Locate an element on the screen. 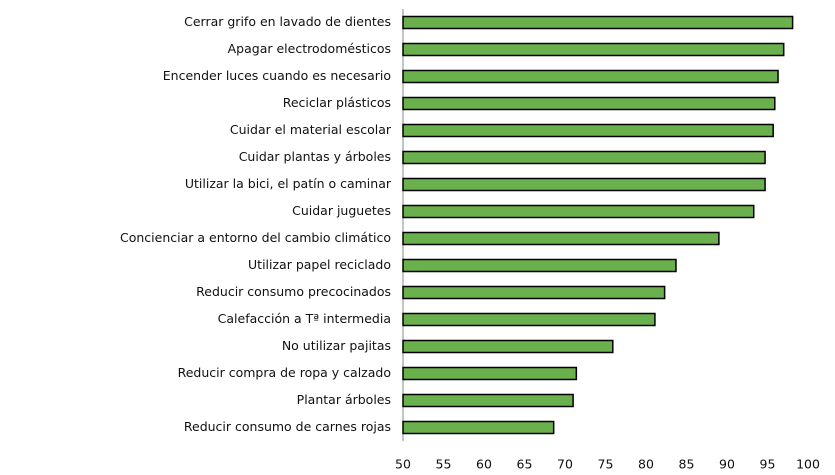 Image resolution: width=835 pixels, height=475 pixels. x-tick-label: 80 is located at coordinates (646, 464).